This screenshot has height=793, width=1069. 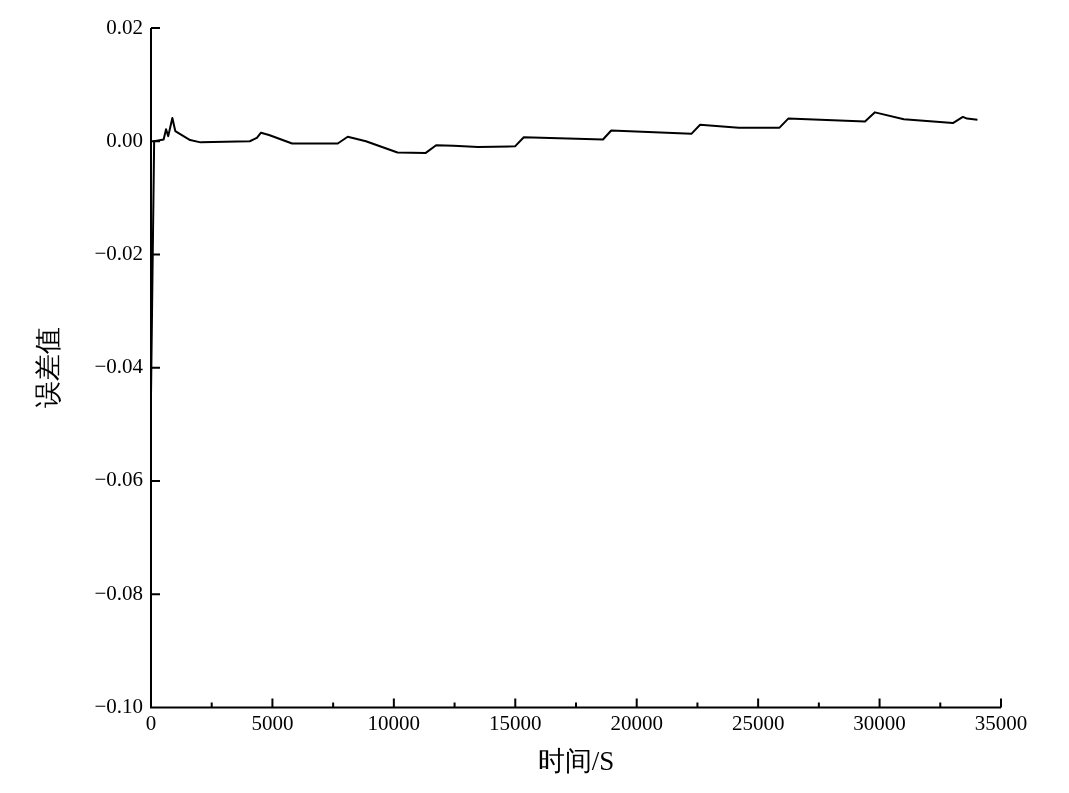 What do you see at coordinates (118, 252) in the screenshot?
I see `y-tick-label: −0.02` at bounding box center [118, 252].